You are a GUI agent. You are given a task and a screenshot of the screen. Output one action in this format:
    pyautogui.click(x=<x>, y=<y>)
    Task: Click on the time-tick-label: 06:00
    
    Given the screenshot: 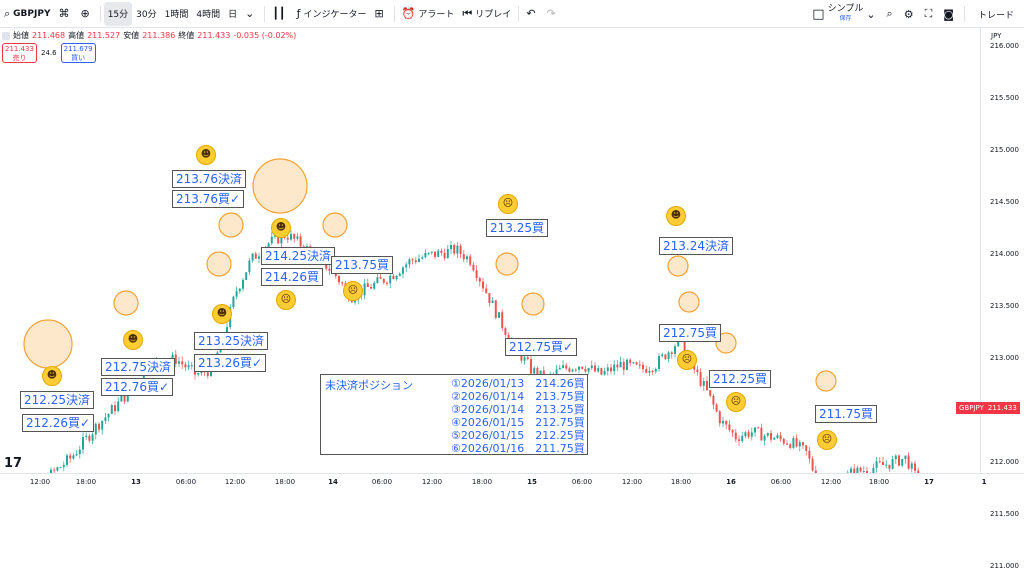 What is the action you would take?
    pyautogui.click(x=781, y=482)
    